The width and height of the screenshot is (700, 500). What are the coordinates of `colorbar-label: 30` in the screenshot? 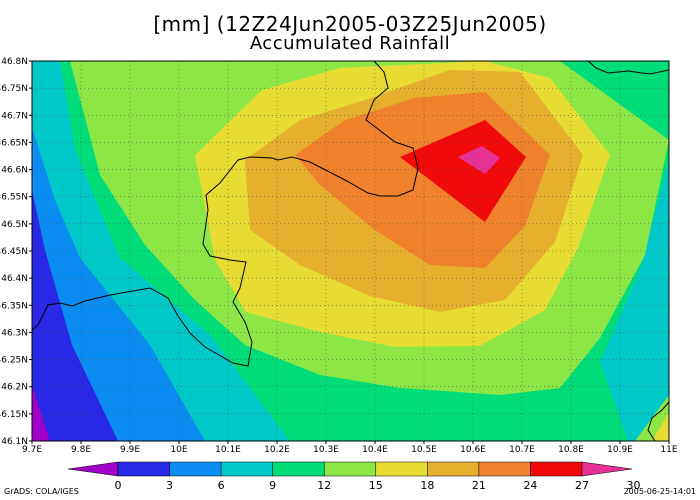 It's located at (634, 485).